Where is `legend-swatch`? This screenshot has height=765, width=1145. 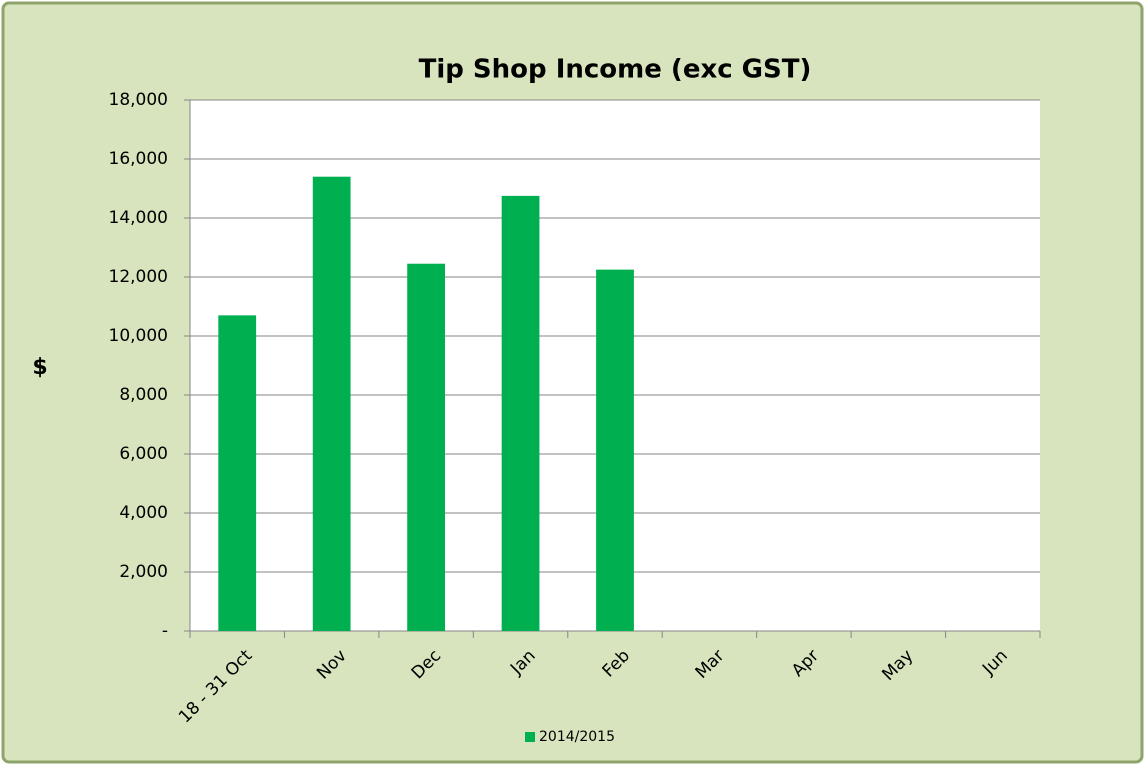
legend-swatch is located at coordinates (530, 737).